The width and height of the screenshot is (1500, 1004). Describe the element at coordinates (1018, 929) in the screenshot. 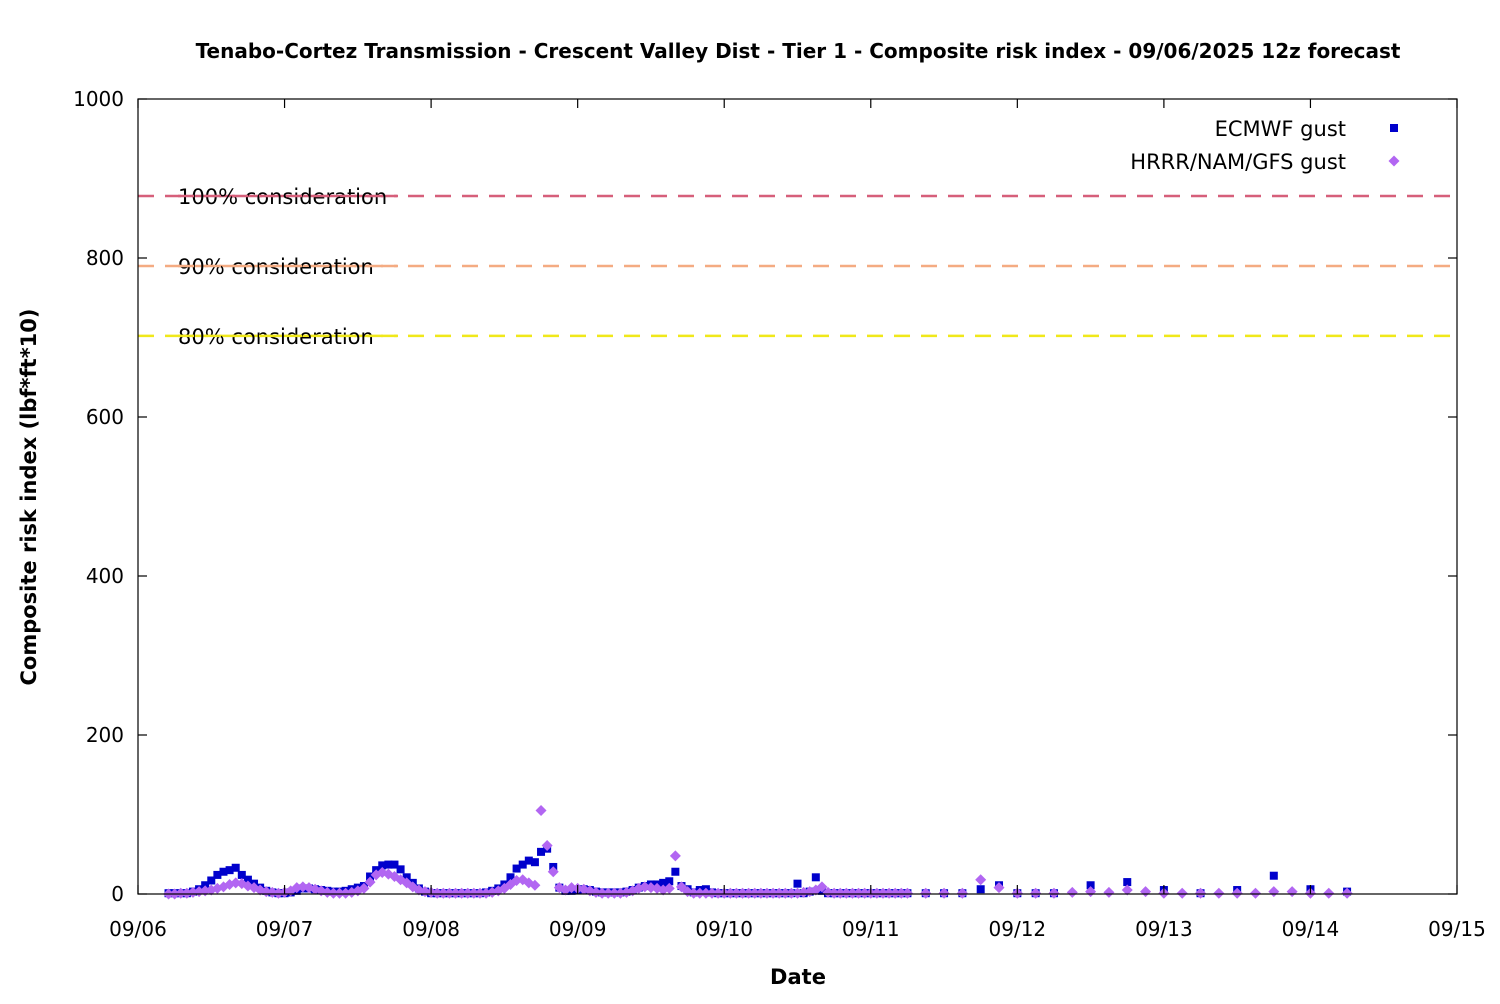

I see `x-tick-label-6: 09/12` at that location.